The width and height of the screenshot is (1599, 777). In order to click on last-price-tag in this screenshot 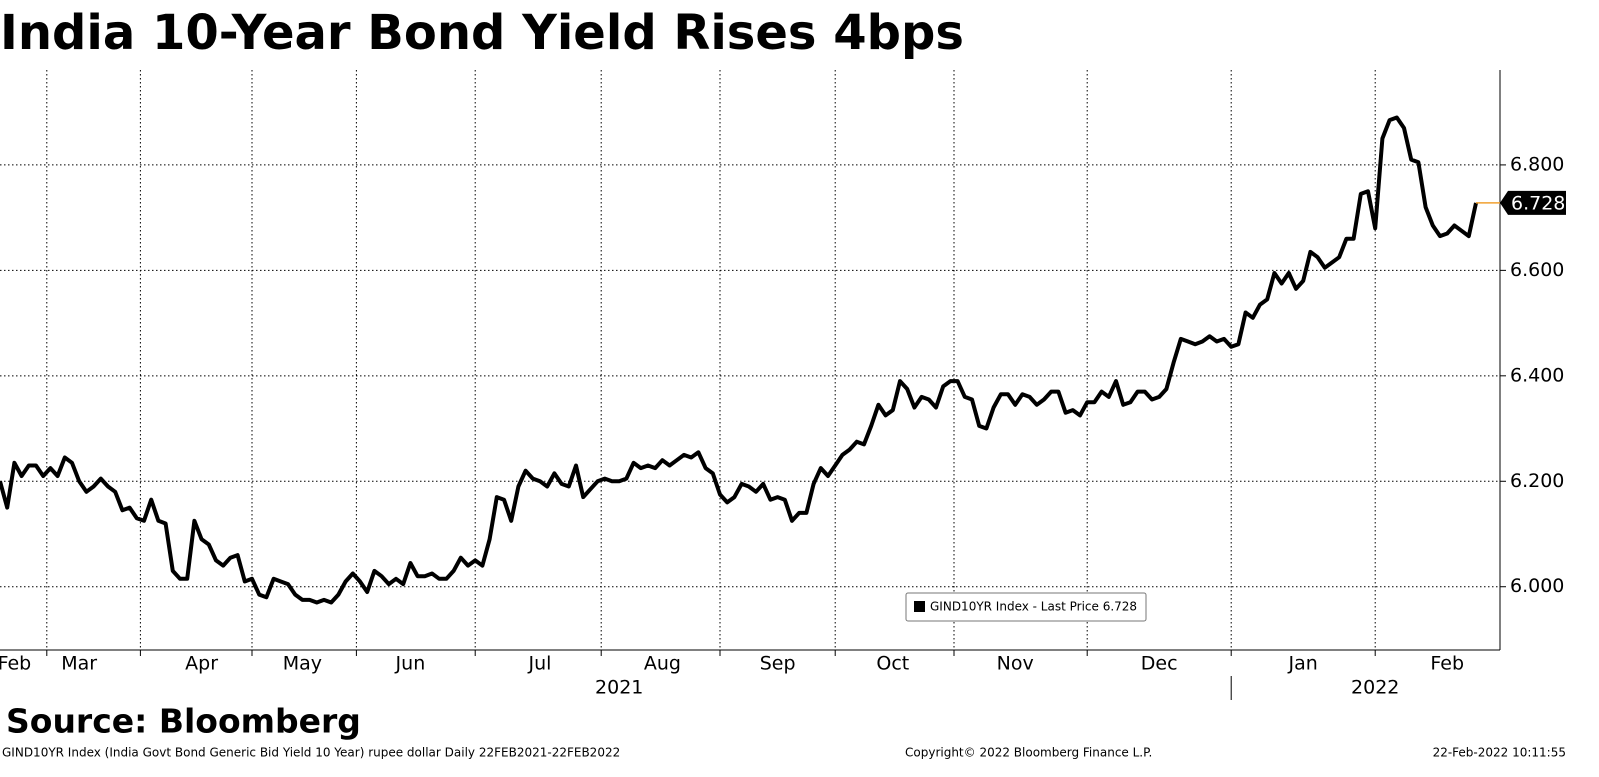, I will do `click(1533, 202)`.